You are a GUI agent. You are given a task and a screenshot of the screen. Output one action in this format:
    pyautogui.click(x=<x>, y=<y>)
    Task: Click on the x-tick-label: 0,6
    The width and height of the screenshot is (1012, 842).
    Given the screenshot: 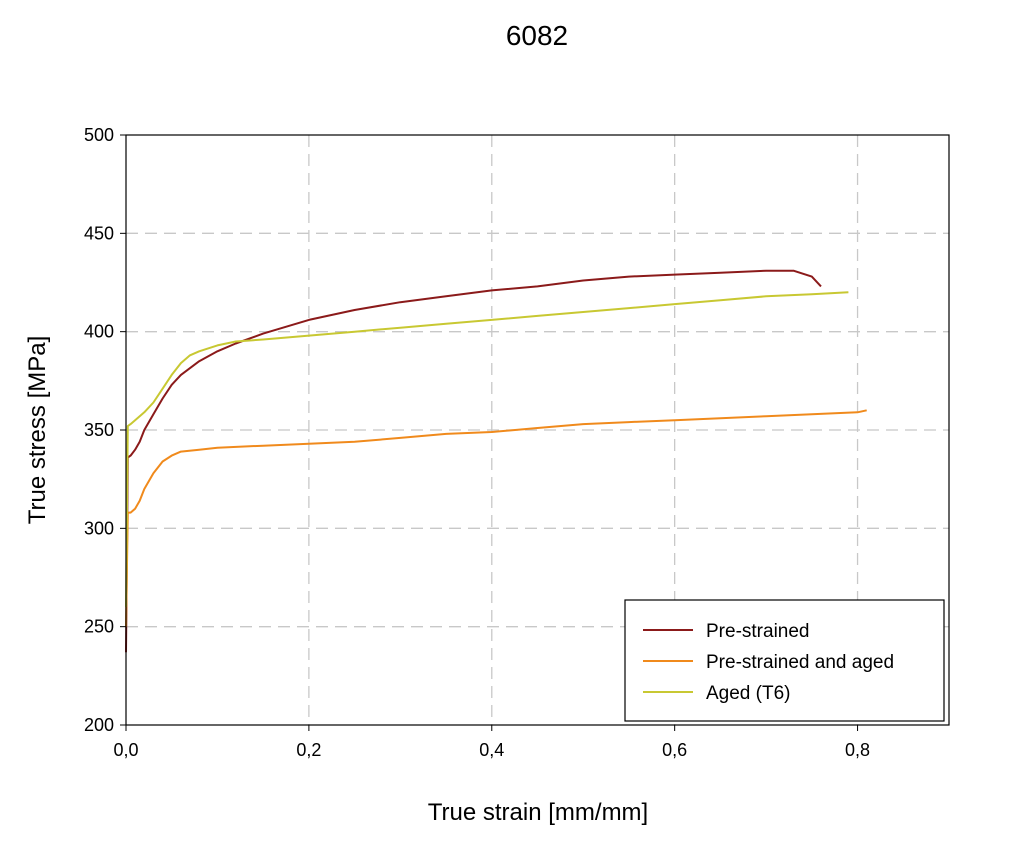 What is the action you would take?
    pyautogui.click(x=674, y=750)
    